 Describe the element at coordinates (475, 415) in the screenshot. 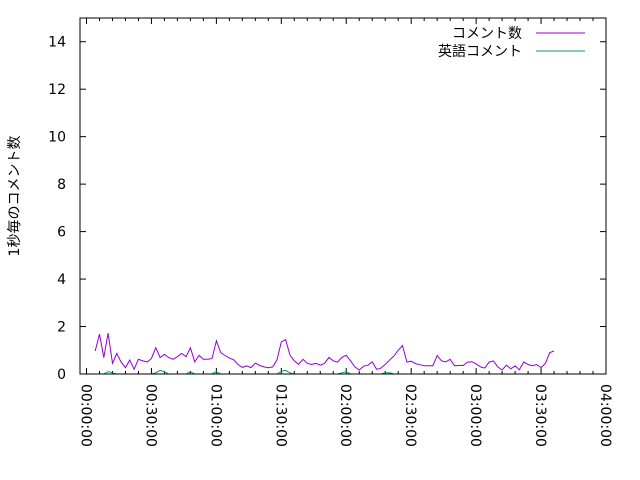

I see `x-tick-label: 03:00:00` at that location.